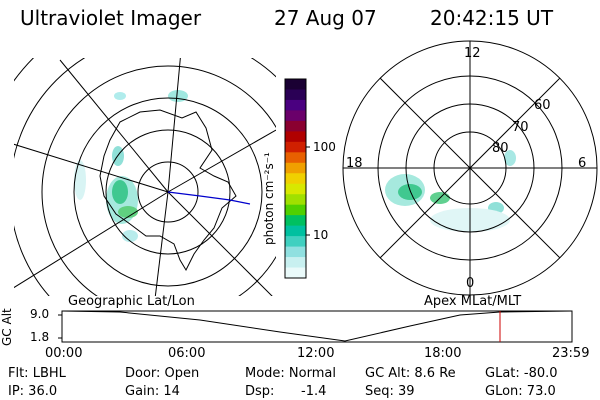 This screenshot has height=400, width=600. What do you see at coordinates (582, 163) in the screenshot?
I see `mlt-label-6: 6` at bounding box center [582, 163].